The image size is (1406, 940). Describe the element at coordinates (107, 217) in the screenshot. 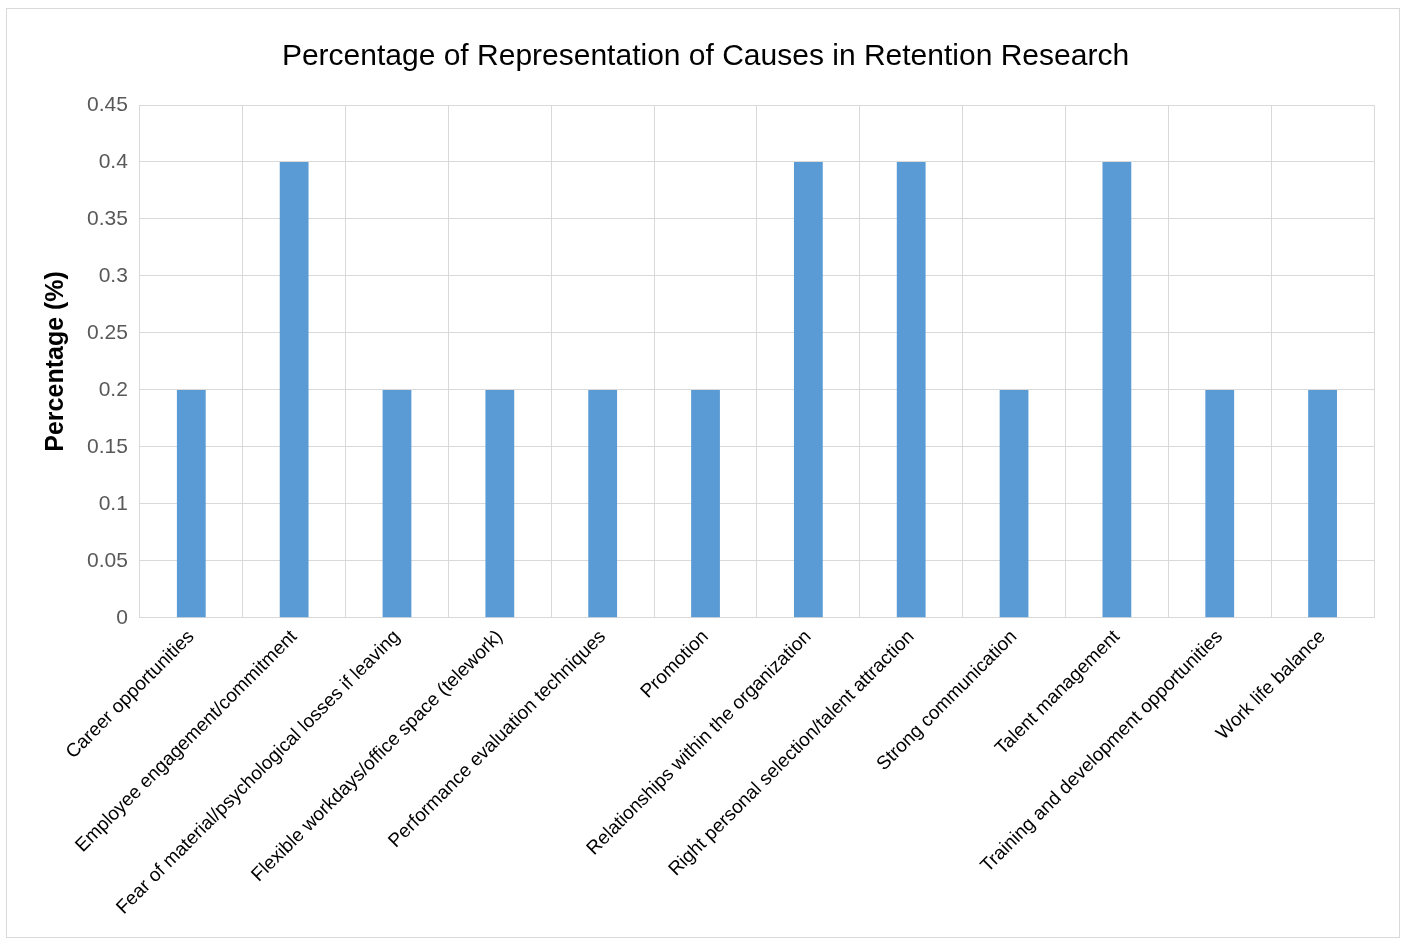

I see `y-tick-label: 0.35` at that location.